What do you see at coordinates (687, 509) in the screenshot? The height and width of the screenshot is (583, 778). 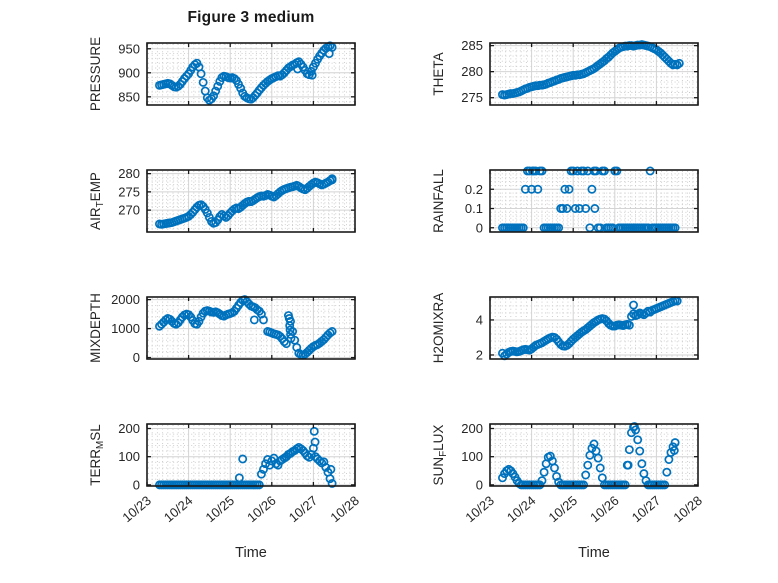 I see `sun_flux-xtick-label: 10/28` at bounding box center [687, 509].